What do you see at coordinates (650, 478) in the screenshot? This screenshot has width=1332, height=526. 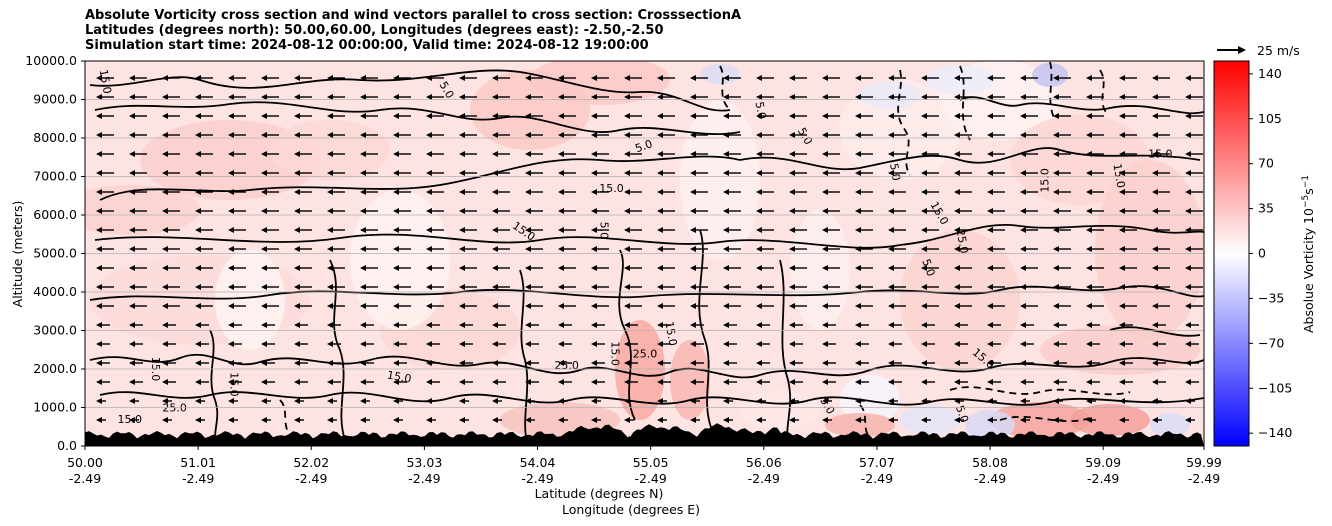 I see `x-tick-label-lon: -2.49` at bounding box center [650, 478].